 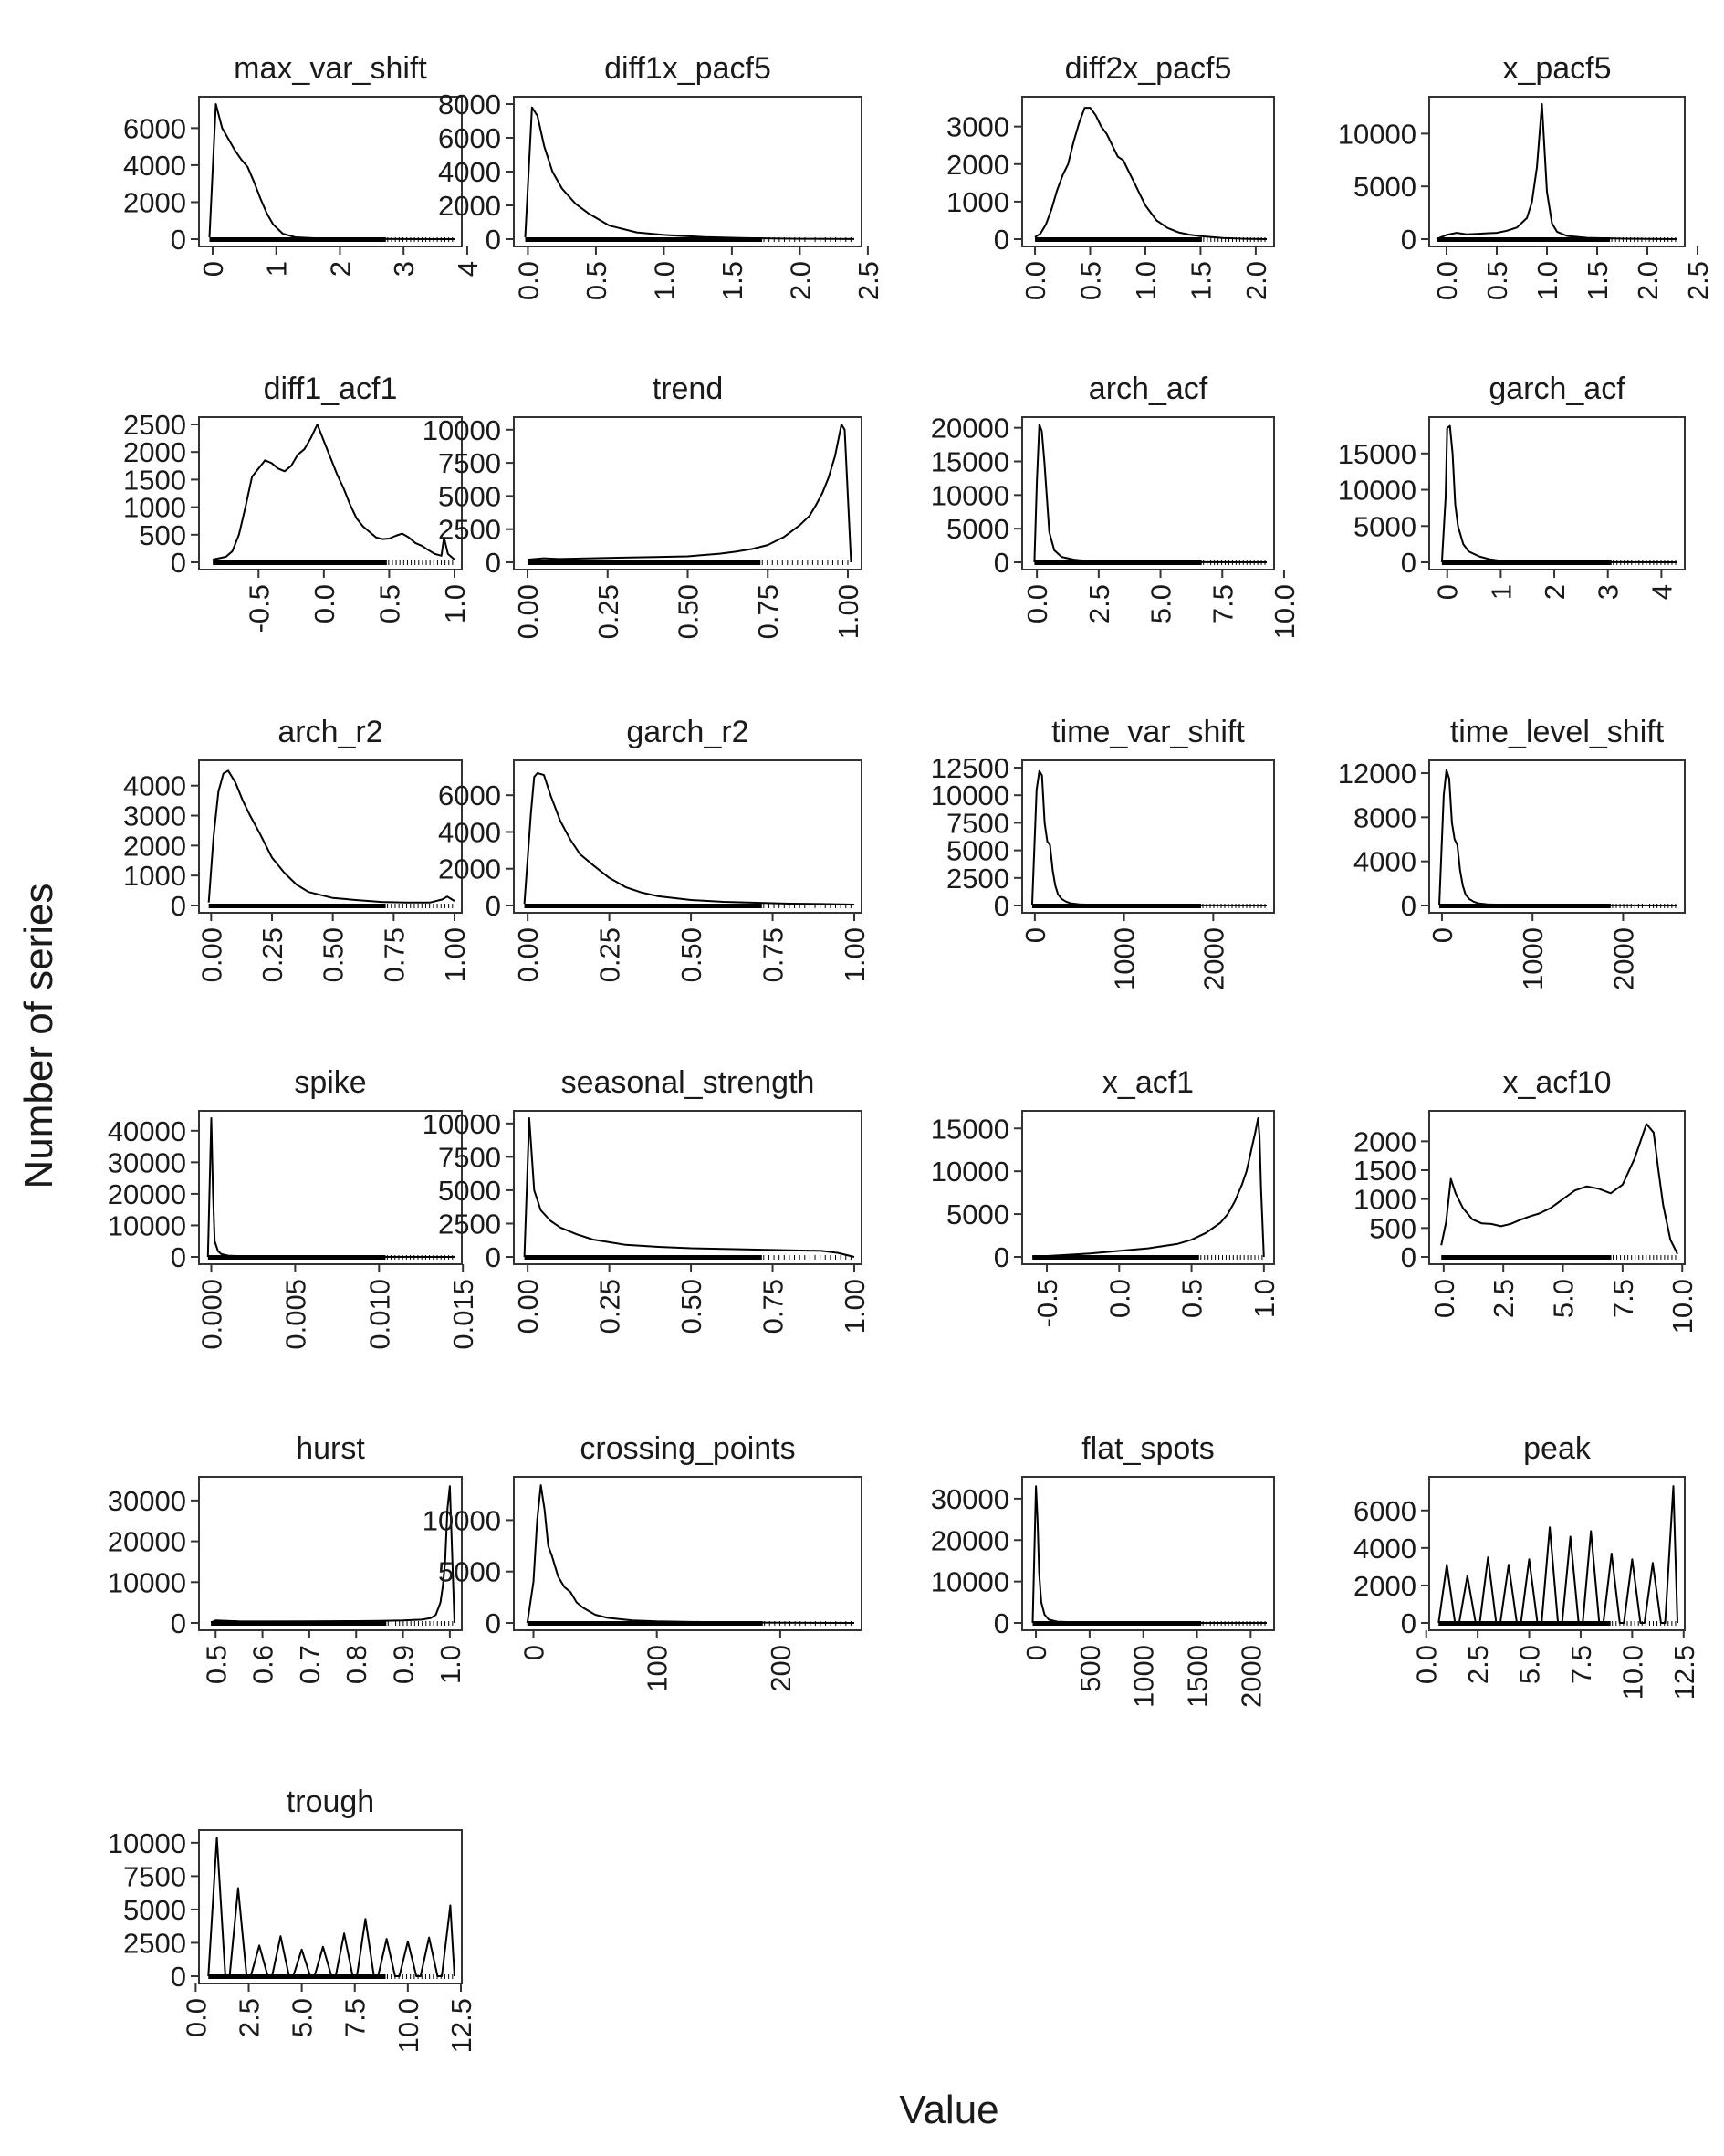 What do you see at coordinates (732, 280) in the screenshot?
I see `x-tick-label: 1.5` at bounding box center [732, 280].